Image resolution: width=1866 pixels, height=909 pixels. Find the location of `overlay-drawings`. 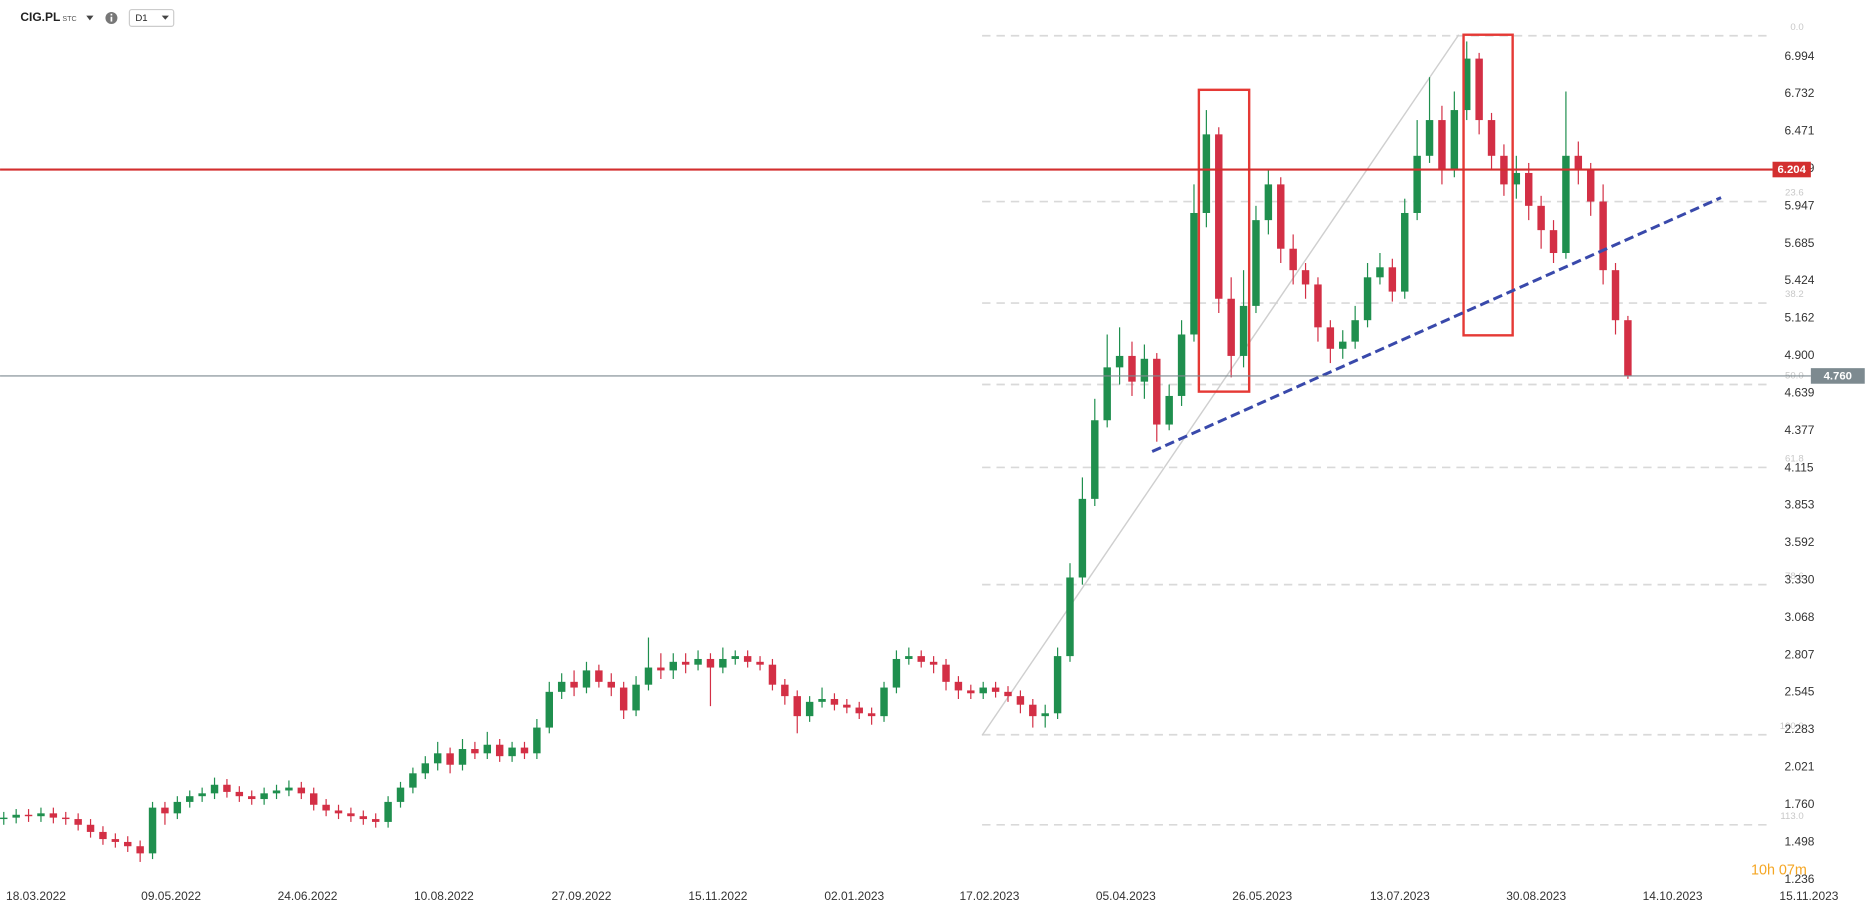

overlay-drawings is located at coordinates (1436, 243).